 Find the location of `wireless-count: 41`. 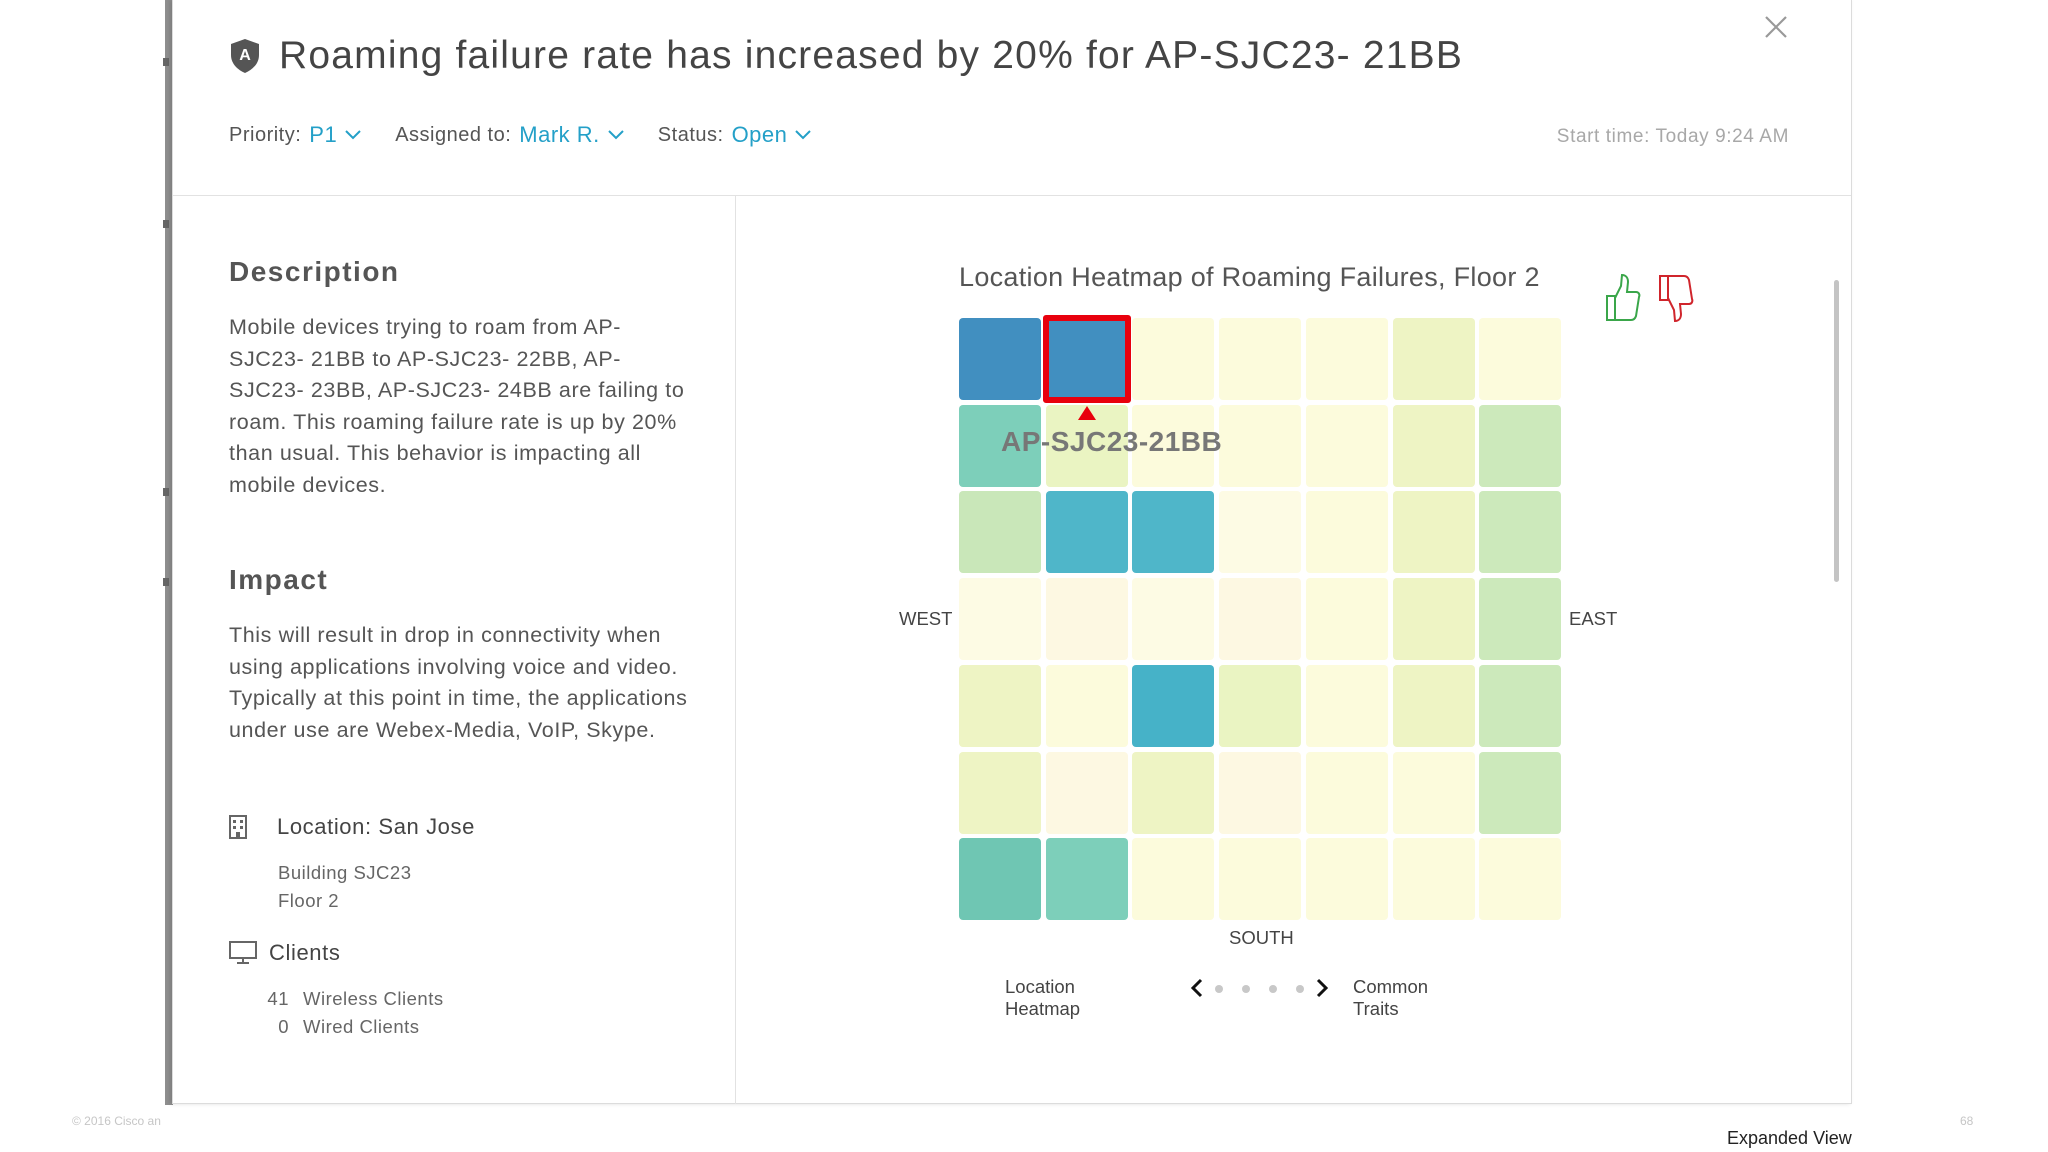

wireless-count: 41 is located at coordinates (278, 998).